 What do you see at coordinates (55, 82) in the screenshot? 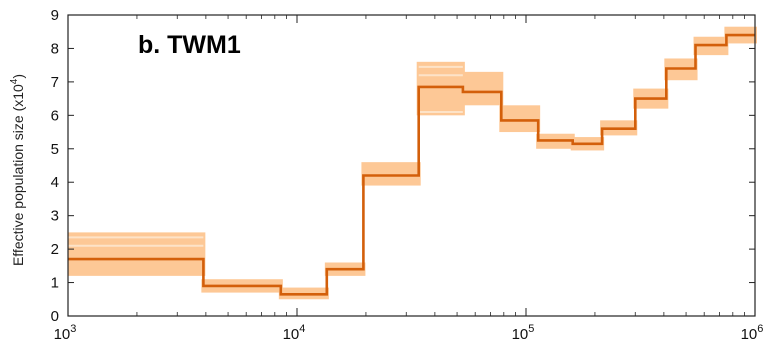
I see `y-tick-label: 7` at bounding box center [55, 82].